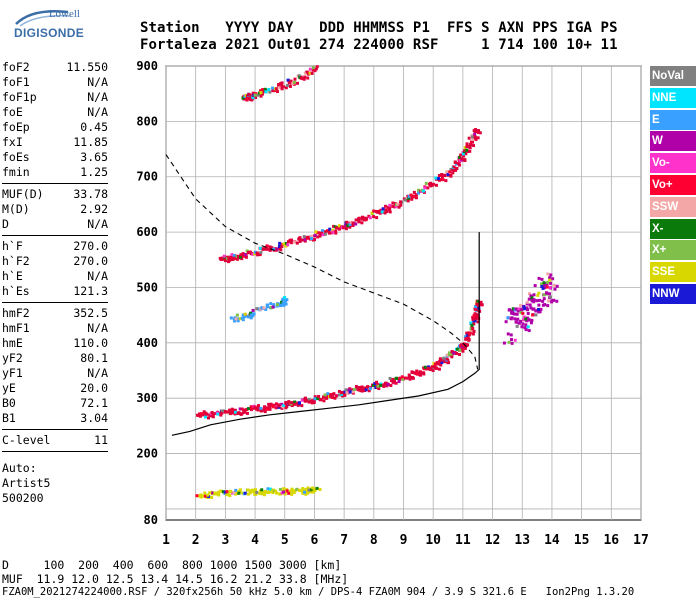 This screenshot has width=700, height=600. I want to click on x-tick-label: 7, so click(344, 540).